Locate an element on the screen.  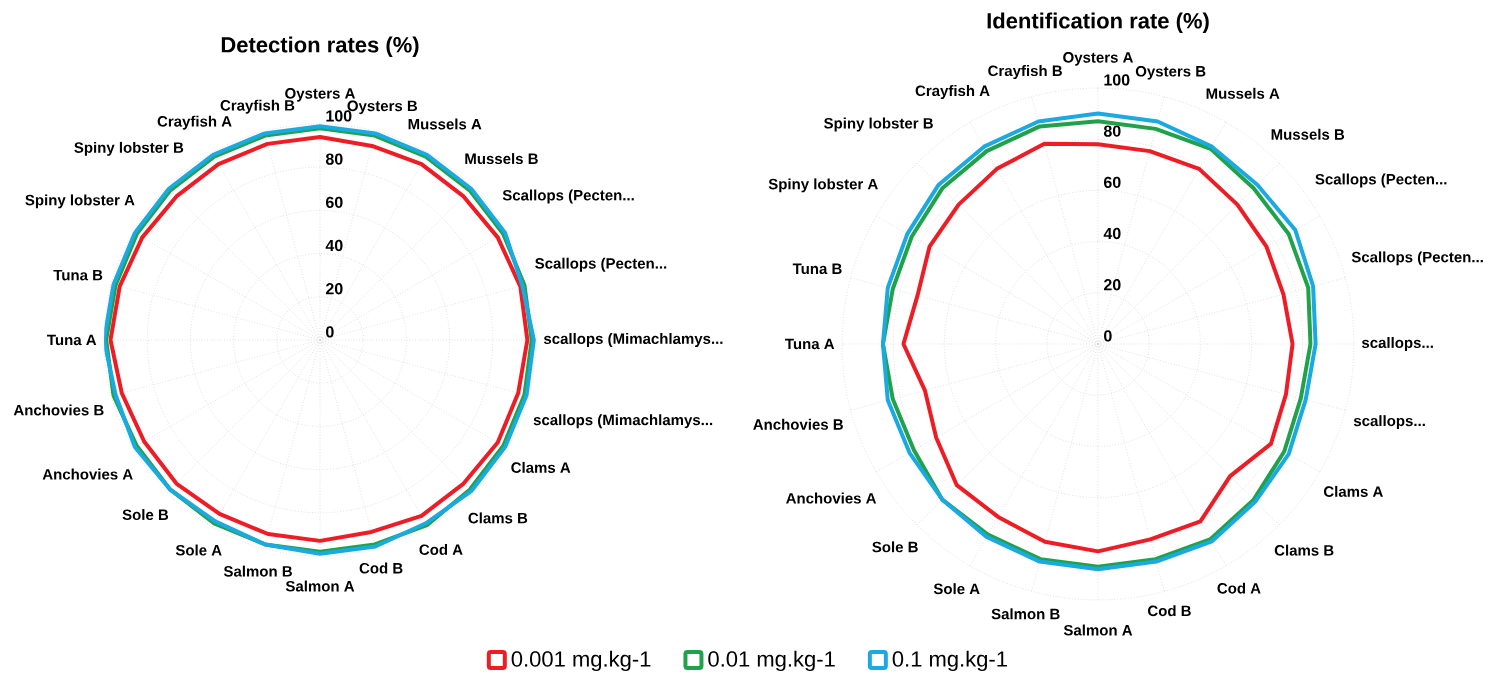
spoke-label: Oysters A is located at coordinates (1098, 59).